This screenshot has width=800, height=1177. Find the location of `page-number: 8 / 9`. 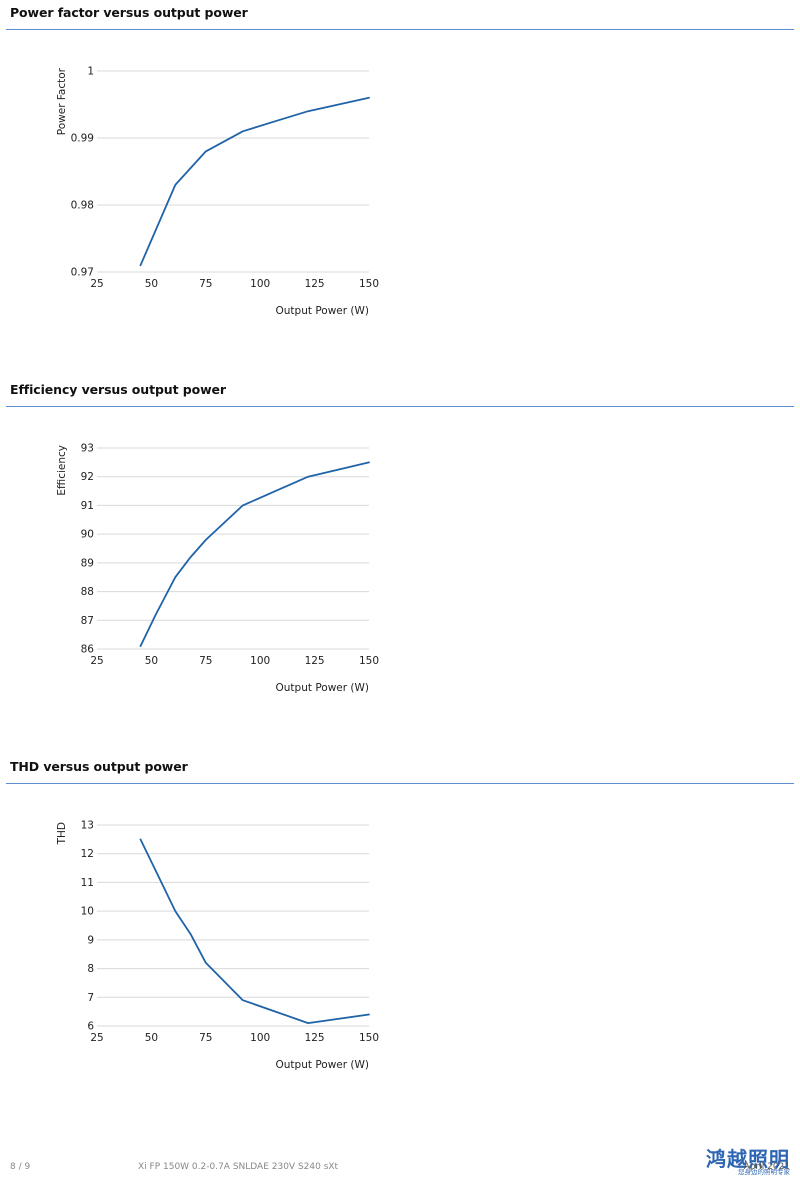

page-number: 8 / 9 is located at coordinates (20, 1167).